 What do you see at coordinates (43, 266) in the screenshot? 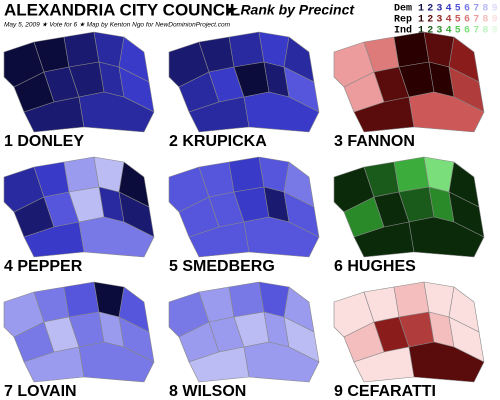
I see `panel-label: 4 PEPPER` at bounding box center [43, 266].